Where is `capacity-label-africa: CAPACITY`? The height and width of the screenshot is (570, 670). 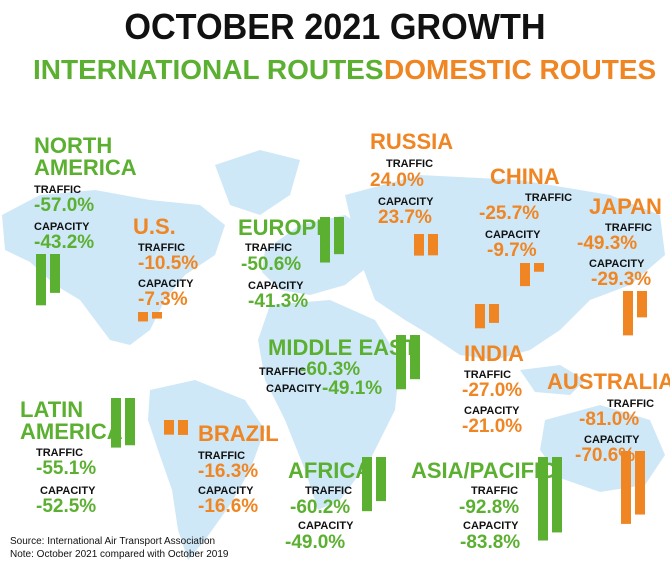
capacity-label-africa: CAPACITY is located at coordinates (326, 526).